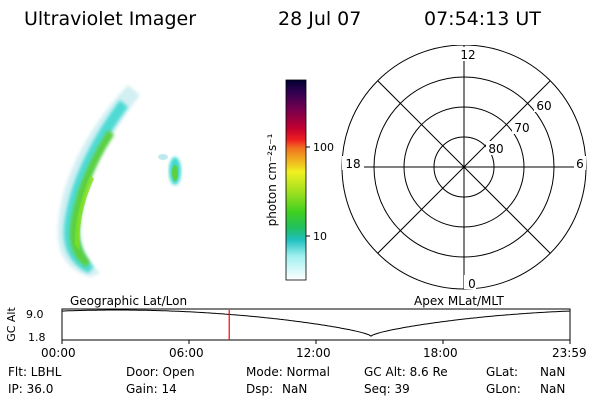 This screenshot has height=400, width=600. Describe the element at coordinates (37, 337) in the screenshot. I see `timeline-ymin: 1.8` at that location.